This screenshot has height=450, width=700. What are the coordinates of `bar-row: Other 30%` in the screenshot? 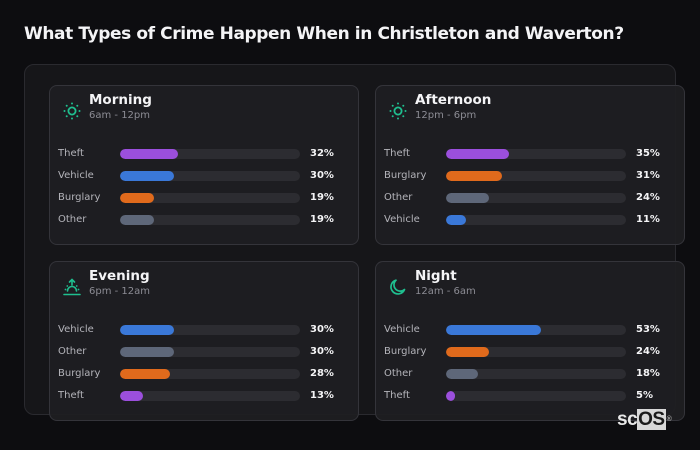 It's located at (208, 356).